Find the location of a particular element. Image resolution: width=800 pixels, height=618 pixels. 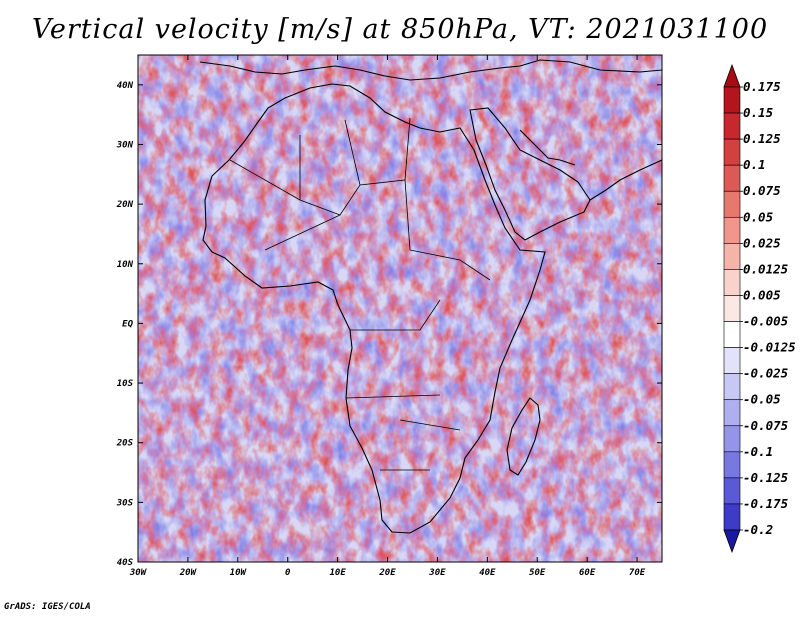

lat-tick-label: 10N is located at coordinates (125, 265).